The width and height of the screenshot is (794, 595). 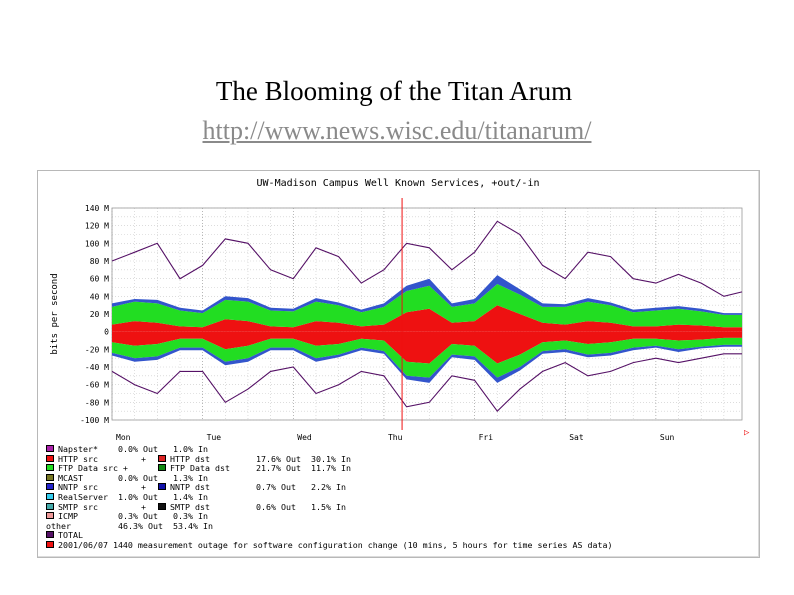 What do you see at coordinates (396, 488) in the screenshot?
I see `legend-entry: NNTP src + NNTP dst 0.7% Out 2.2% In` at bounding box center [396, 488].